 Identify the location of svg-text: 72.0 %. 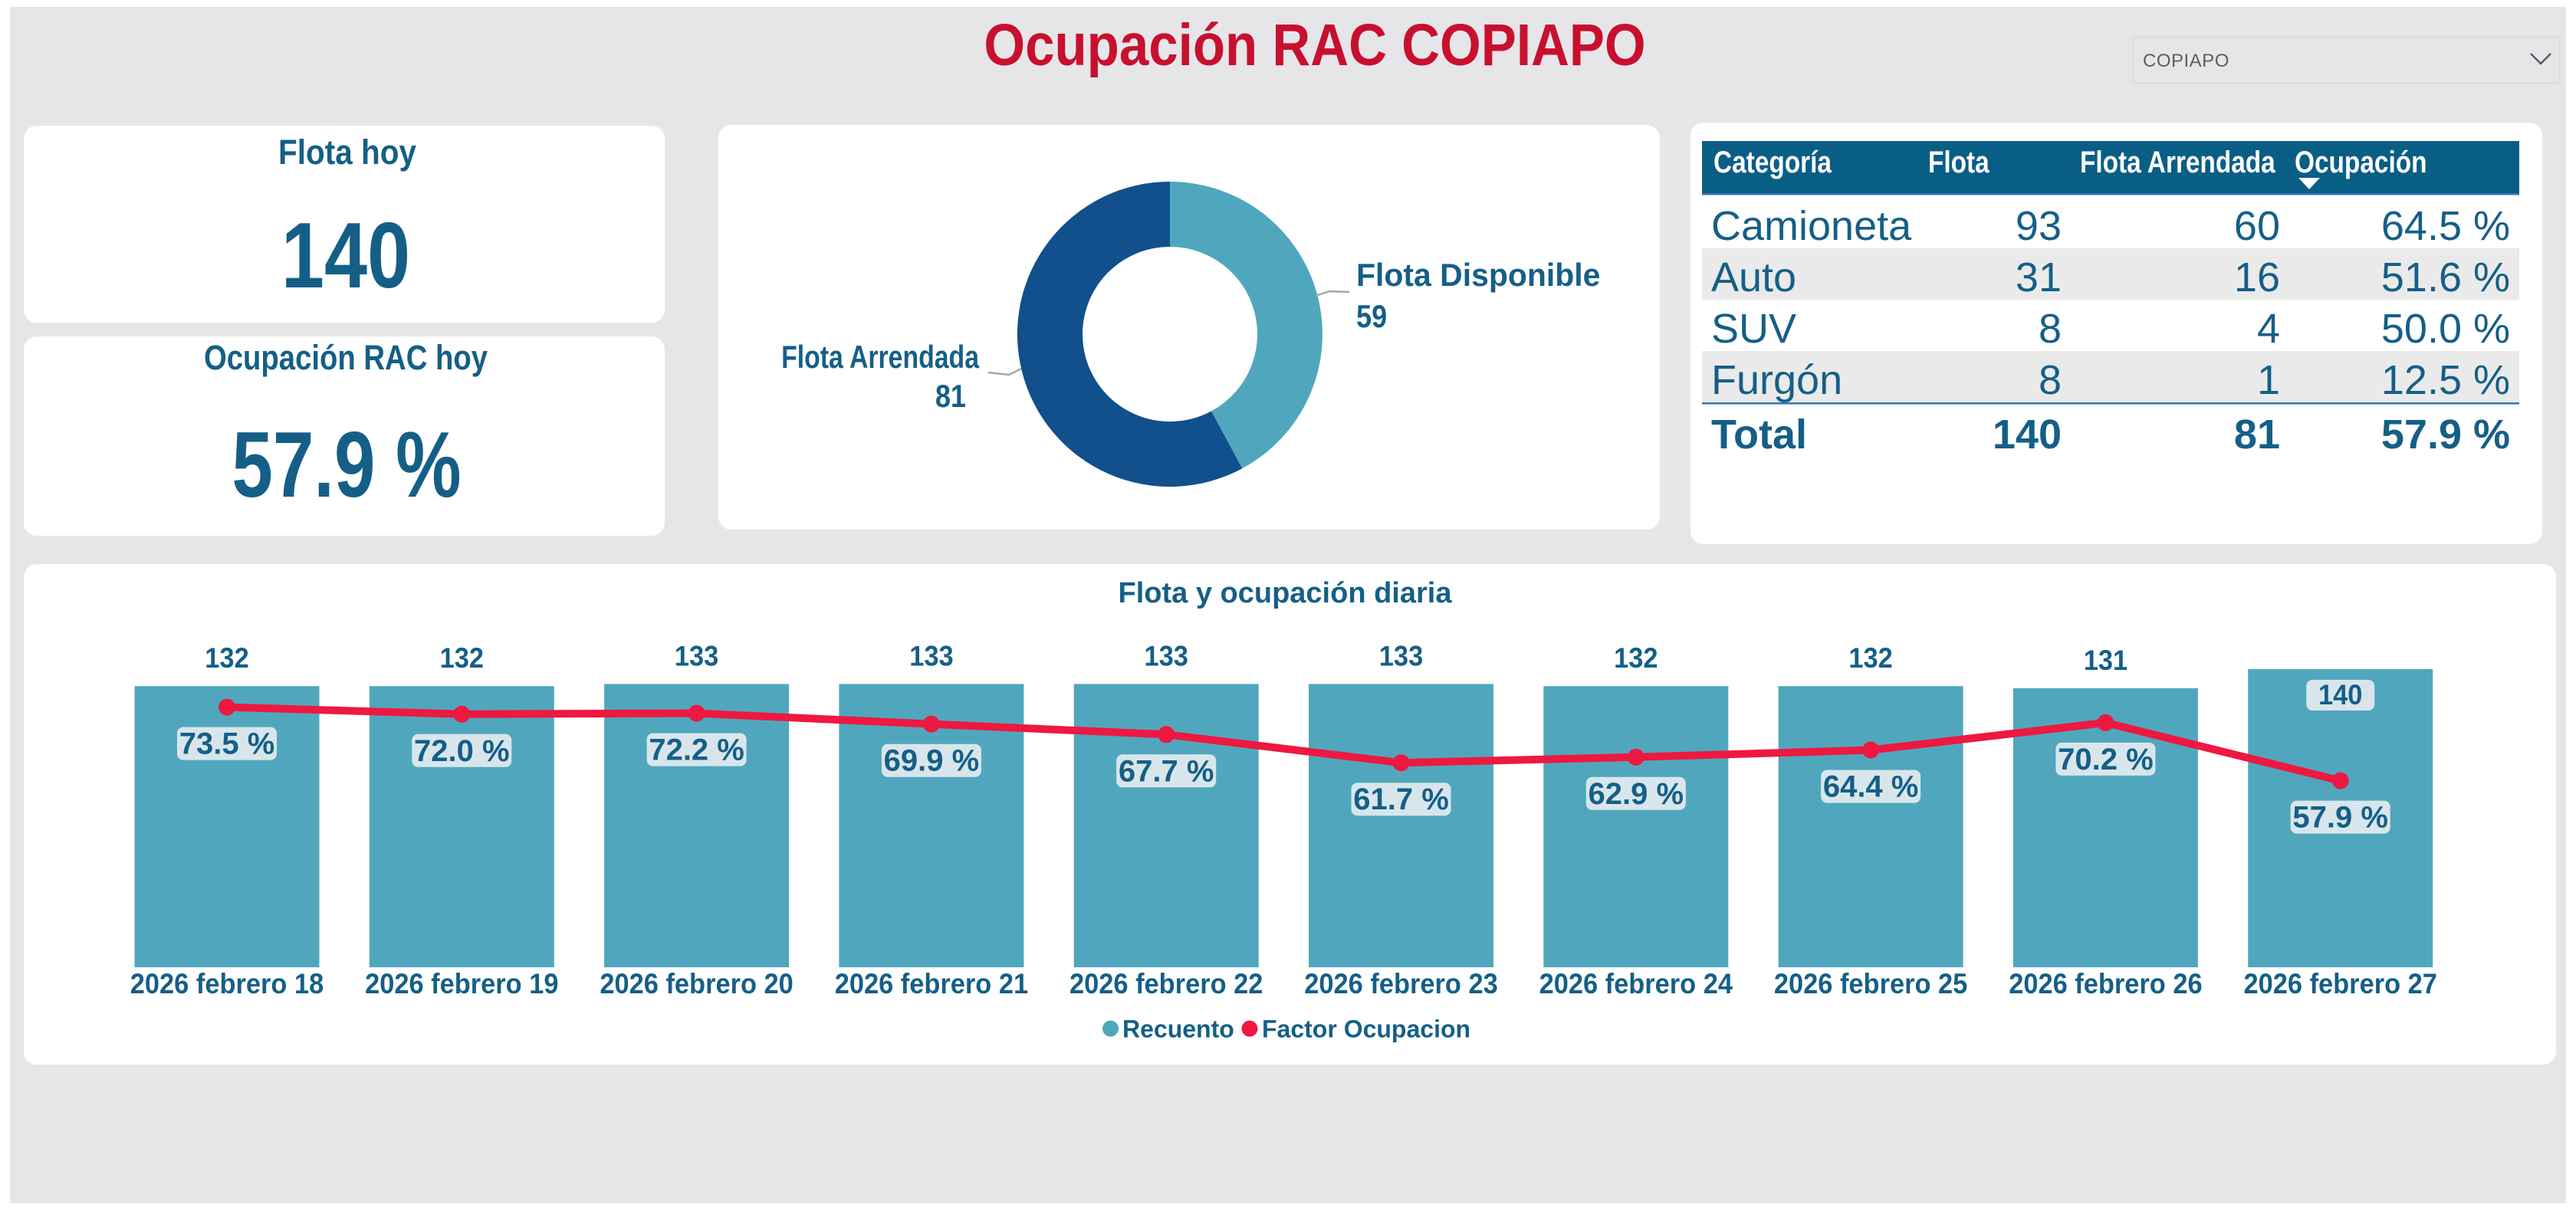
(462, 751).